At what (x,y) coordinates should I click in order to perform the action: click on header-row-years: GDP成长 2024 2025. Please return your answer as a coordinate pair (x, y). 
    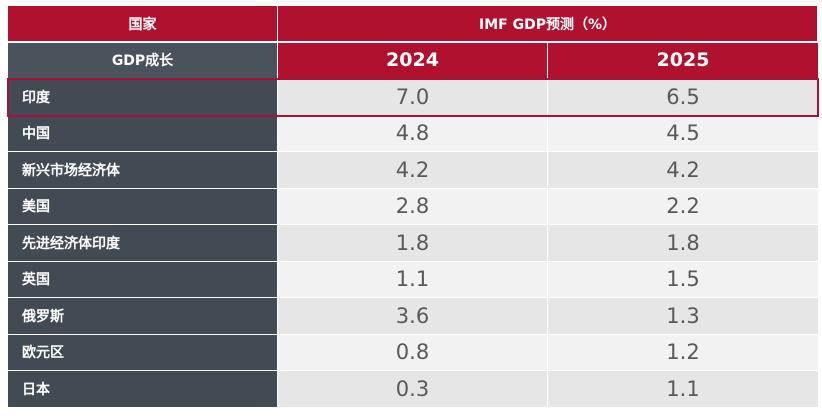
    Looking at the image, I should click on (413, 60).